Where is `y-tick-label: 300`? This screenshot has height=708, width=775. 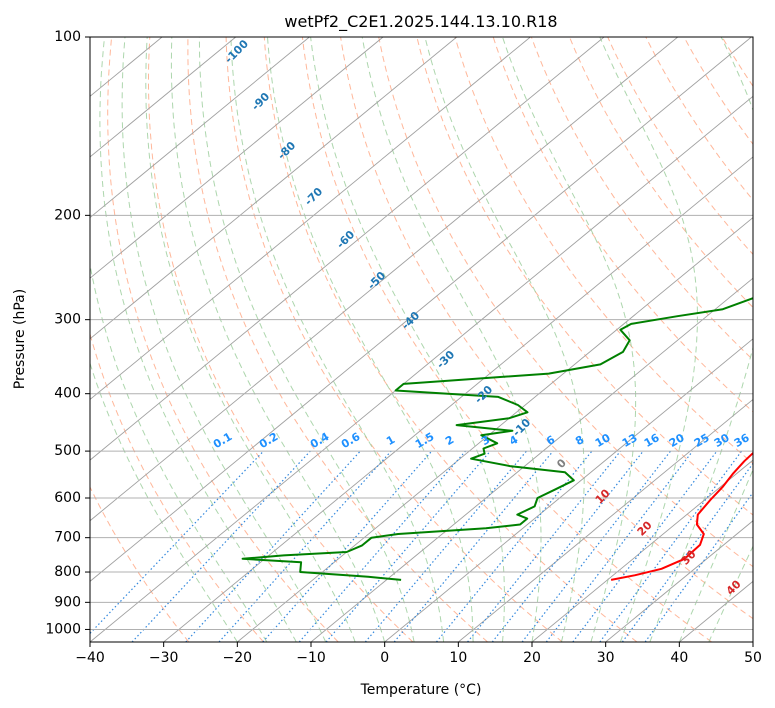 y-tick-label: 300 is located at coordinates (67, 320).